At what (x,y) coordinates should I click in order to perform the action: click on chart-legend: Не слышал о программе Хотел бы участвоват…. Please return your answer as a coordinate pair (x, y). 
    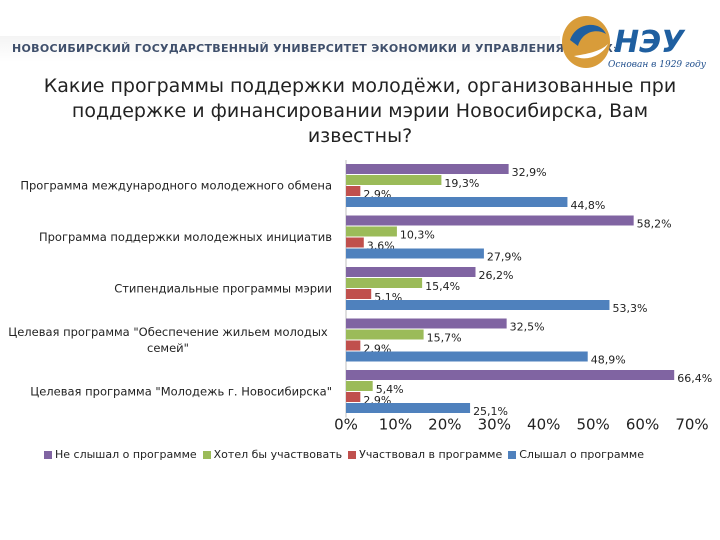
    Looking at the image, I should click on (344, 454).